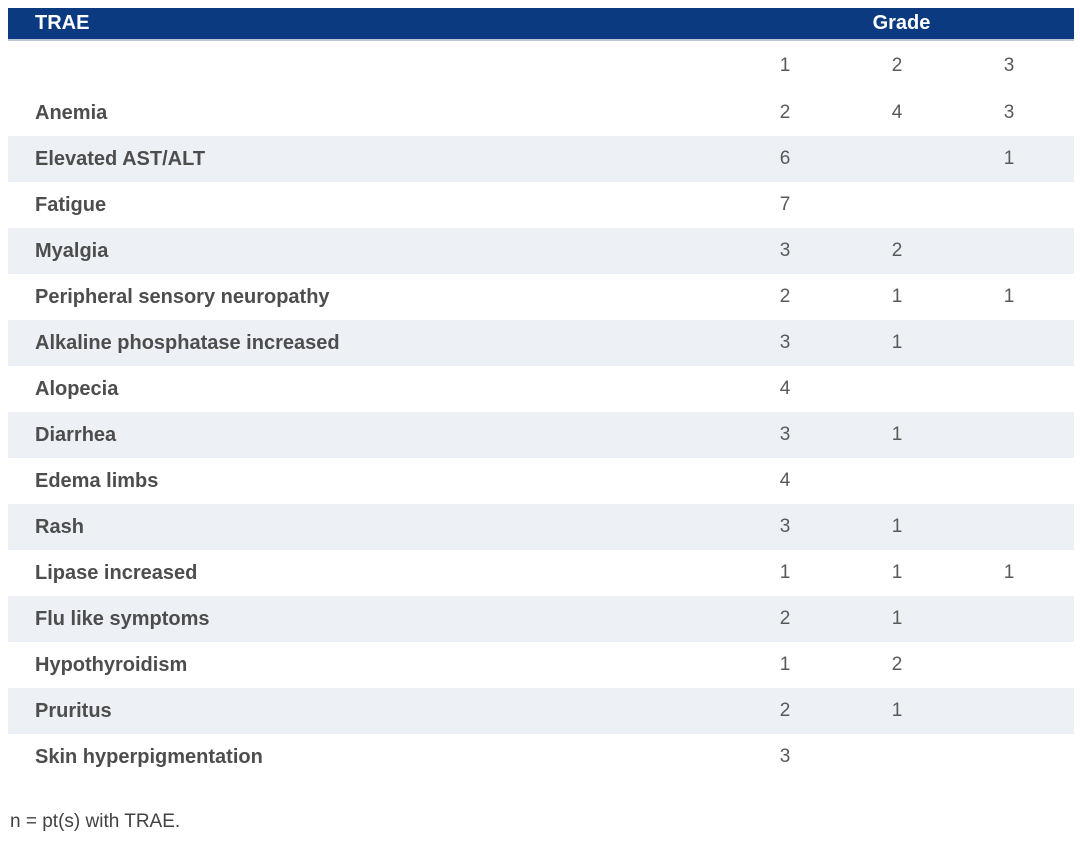 Image resolution: width=1080 pixels, height=866 pixels. What do you see at coordinates (897, 113) in the screenshot?
I see `grade2-cell: 4` at bounding box center [897, 113].